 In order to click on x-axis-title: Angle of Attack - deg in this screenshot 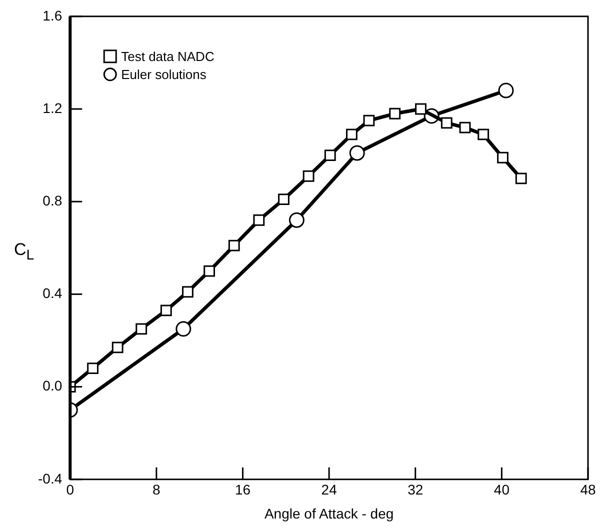, I will do `click(329, 513)`.